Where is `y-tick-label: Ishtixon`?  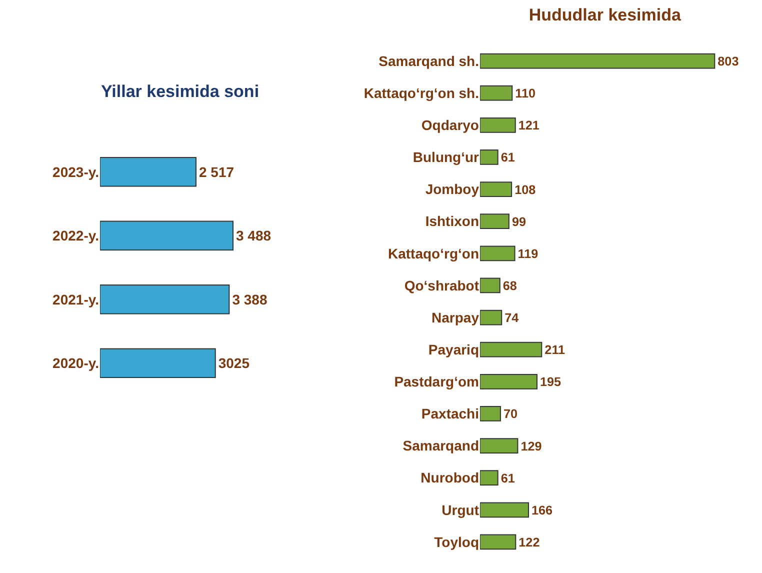
y-tick-label: Ishtixon is located at coordinates (452, 221).